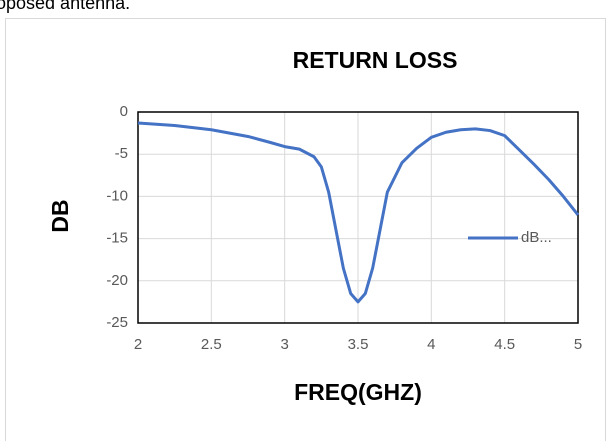 The width and height of the screenshot is (611, 441). Describe the element at coordinates (117, 322) in the screenshot. I see `y-tick-label: -25` at that location.